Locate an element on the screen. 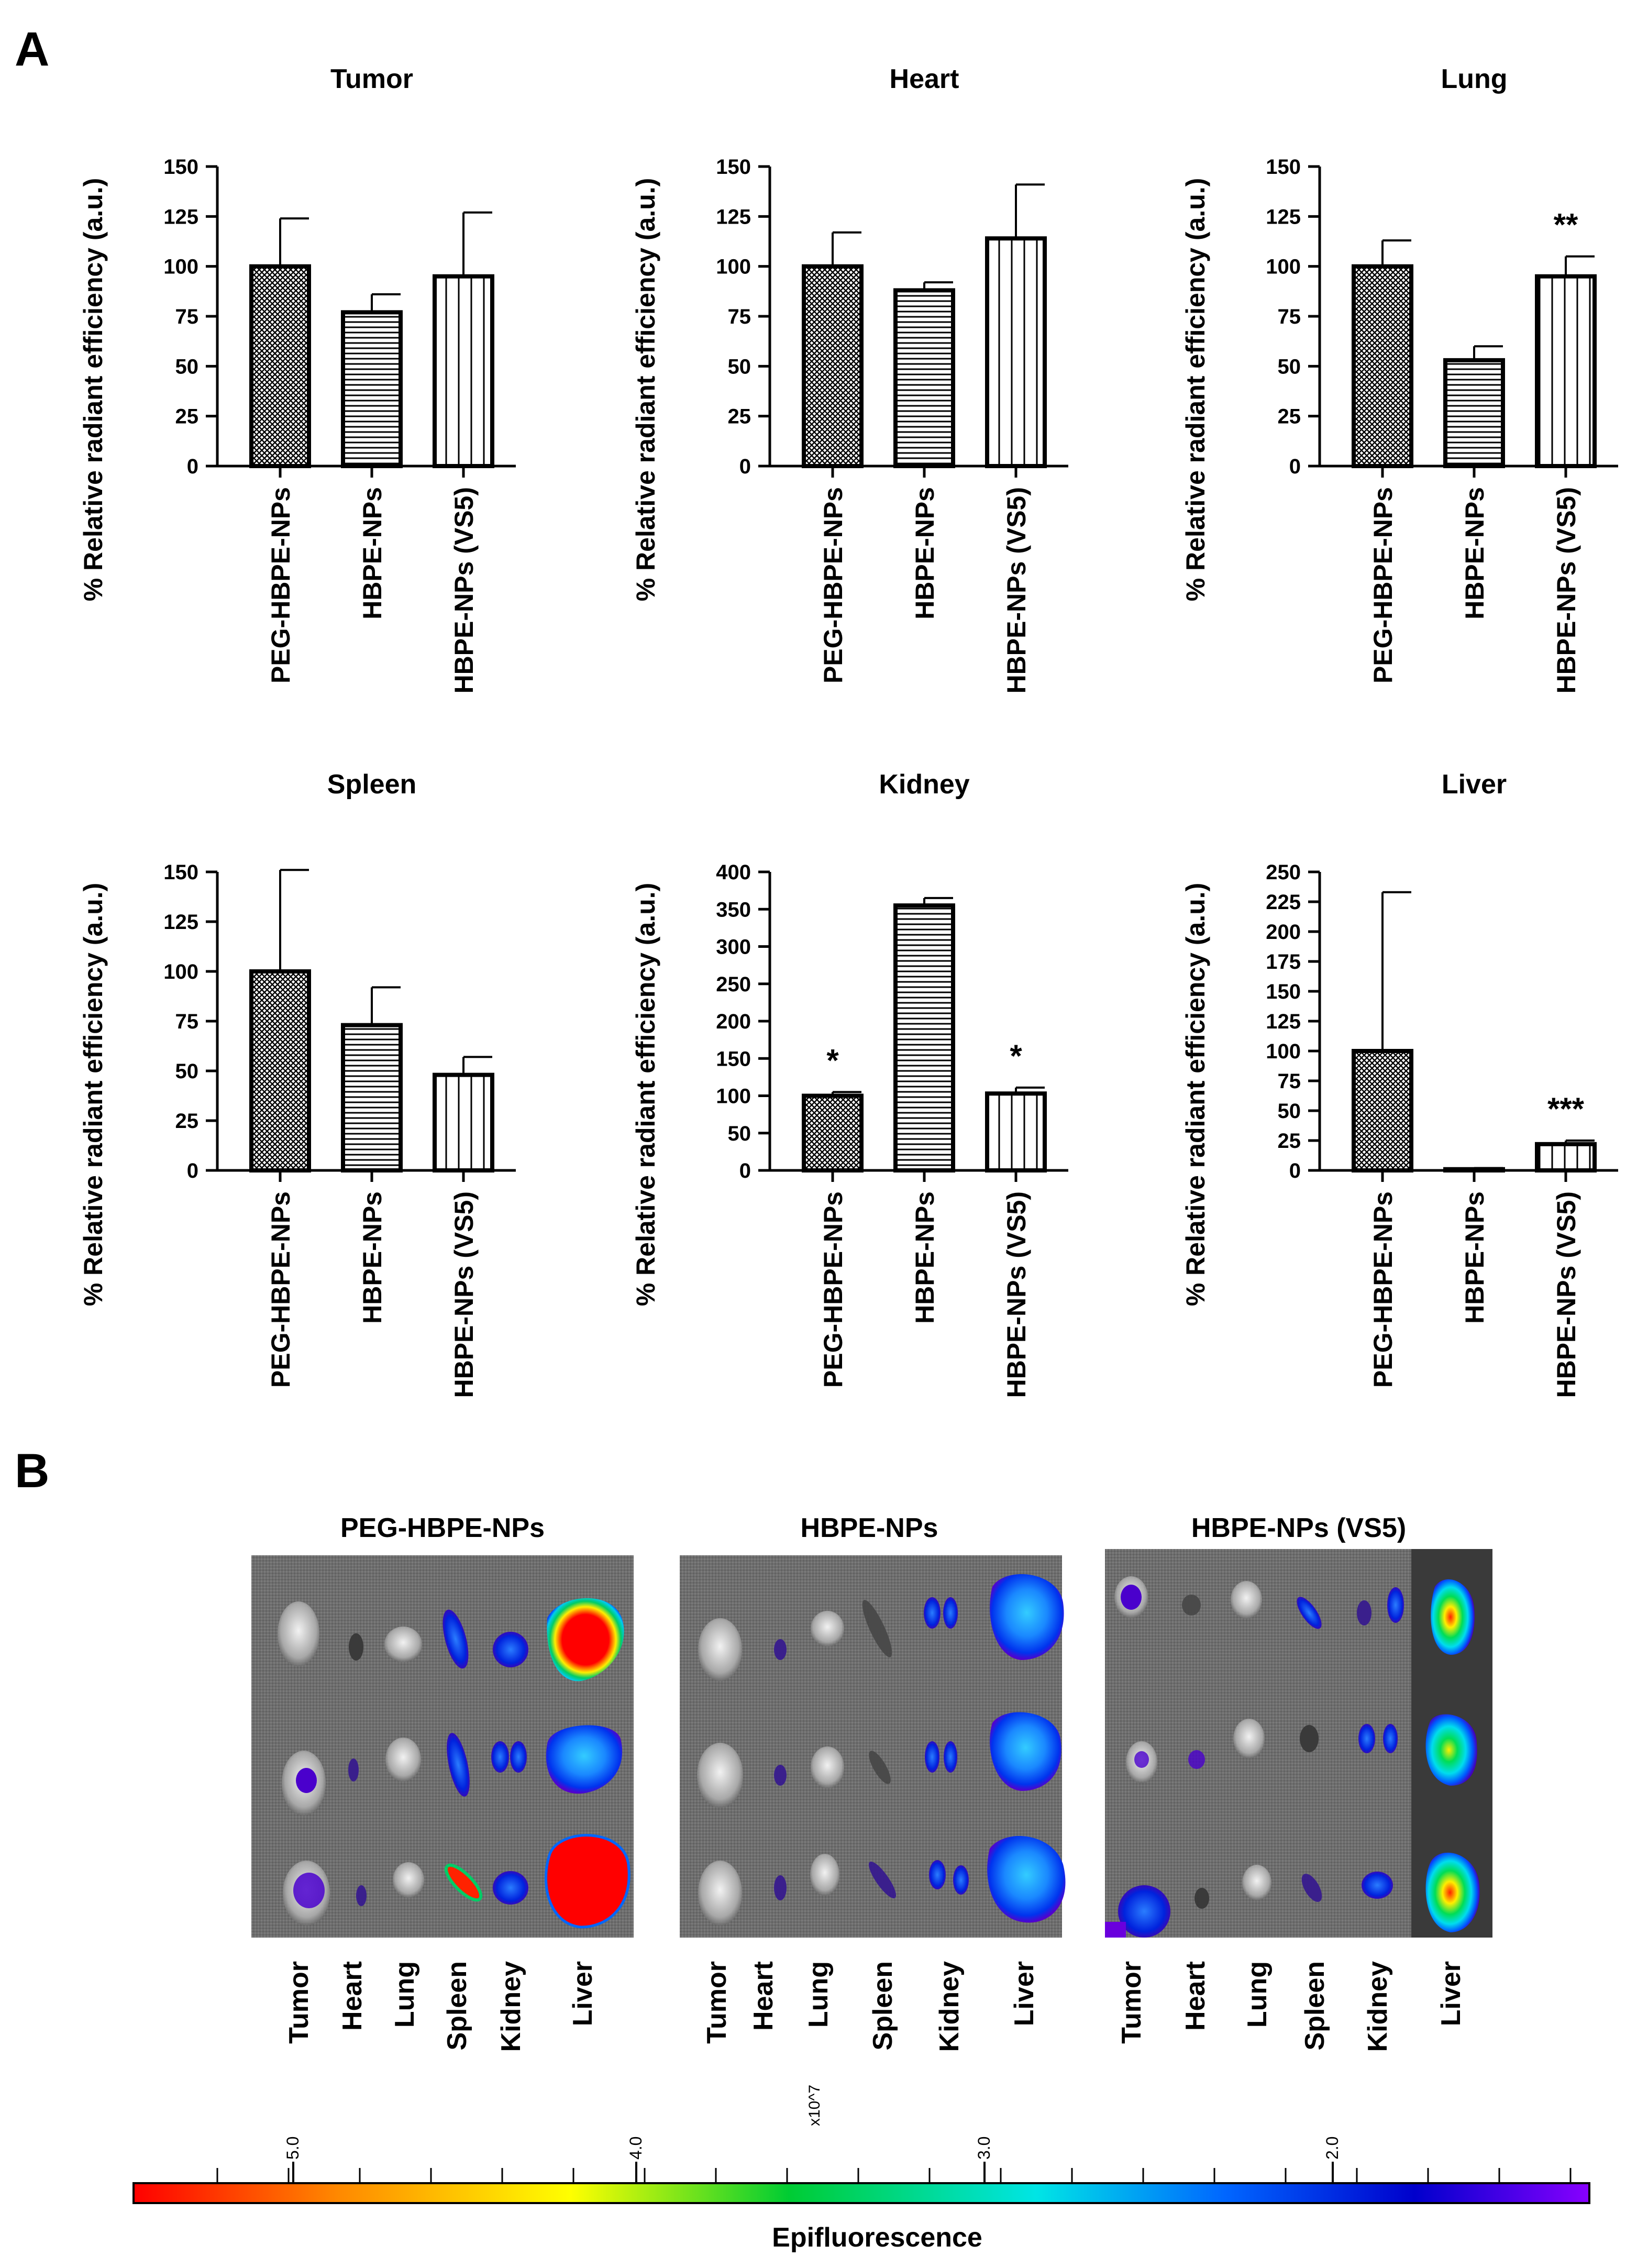 The height and width of the screenshot is (2268, 1637). y-tick-label: 175 is located at coordinates (1283, 961).